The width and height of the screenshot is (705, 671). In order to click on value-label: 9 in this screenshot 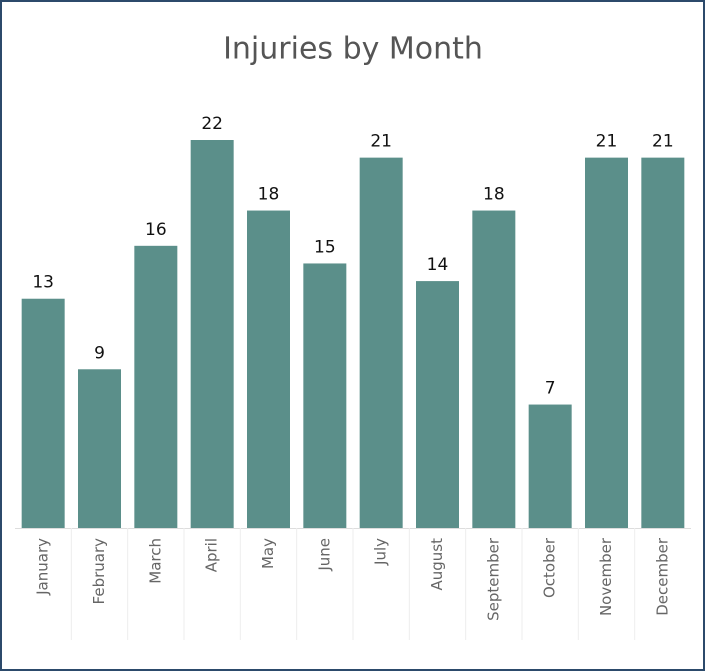, I will do `click(99, 353)`.